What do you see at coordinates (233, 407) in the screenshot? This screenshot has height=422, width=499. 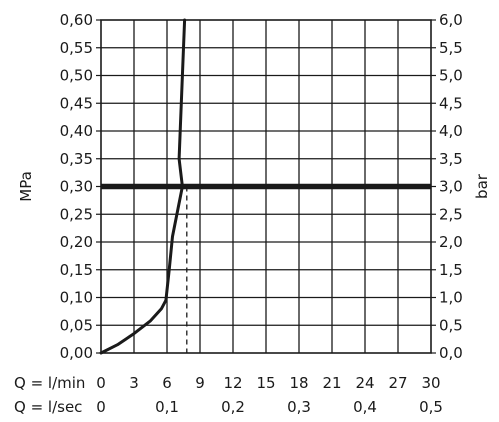 I see `x-lsec-tick-label: 0,2` at bounding box center [233, 407].